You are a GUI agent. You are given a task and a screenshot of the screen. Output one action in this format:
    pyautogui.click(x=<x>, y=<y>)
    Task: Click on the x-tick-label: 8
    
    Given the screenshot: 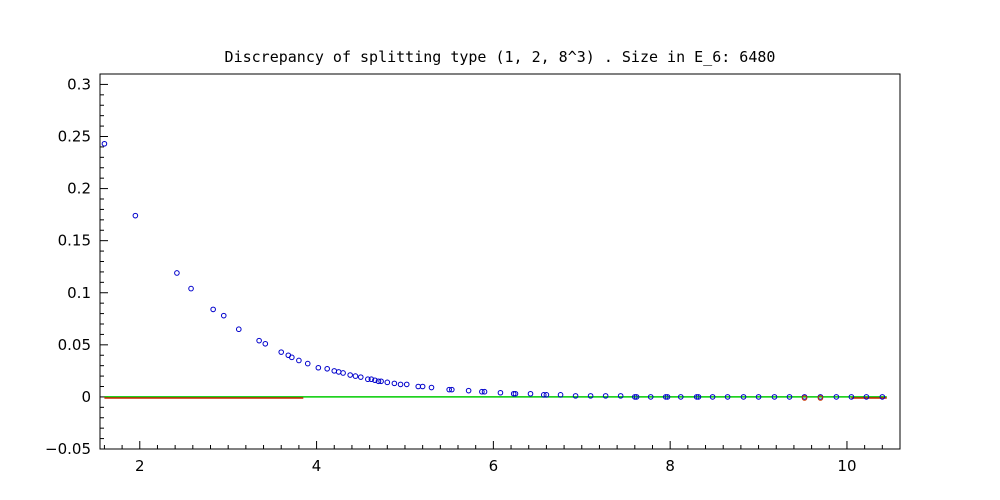 What is the action you would take?
    pyautogui.click(x=670, y=466)
    